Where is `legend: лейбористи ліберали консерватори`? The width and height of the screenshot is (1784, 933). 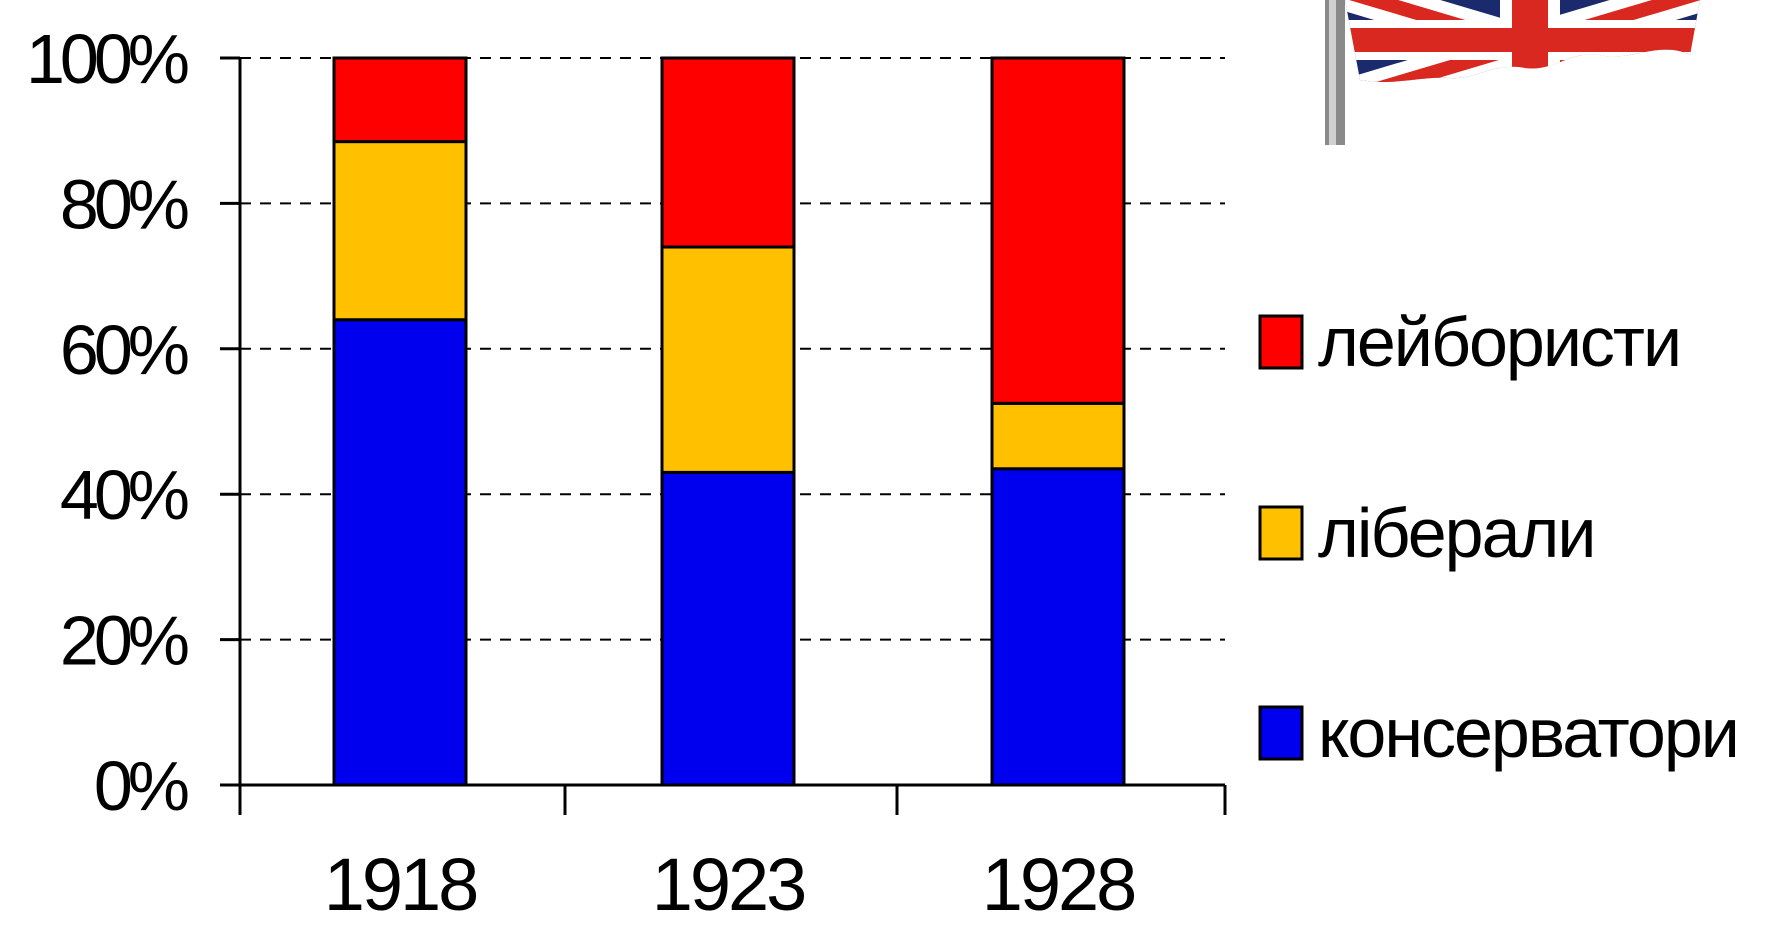 legend: лейбористи ліберали консерватори is located at coordinates (1499, 537).